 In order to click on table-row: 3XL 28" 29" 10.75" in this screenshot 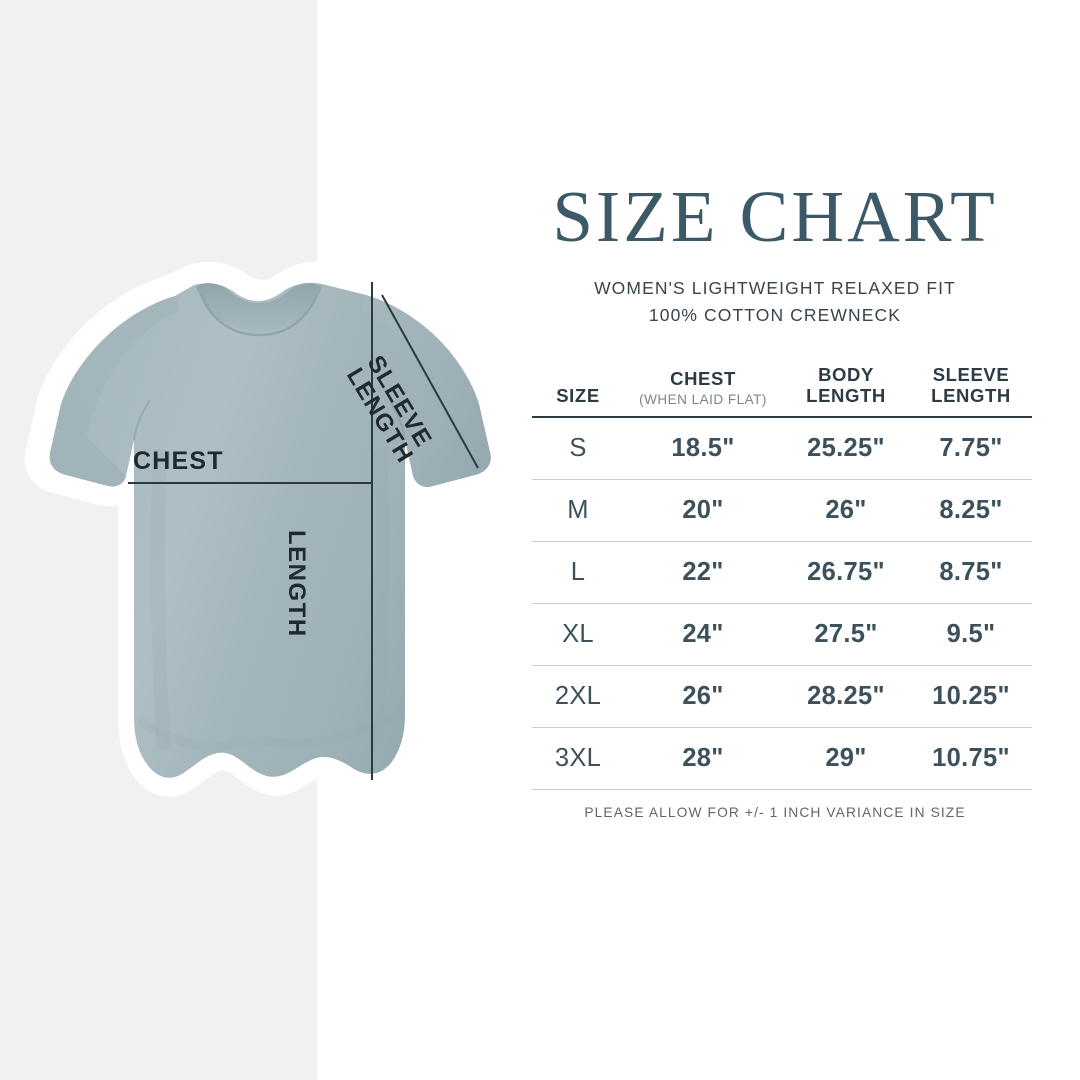, I will do `click(782, 758)`.